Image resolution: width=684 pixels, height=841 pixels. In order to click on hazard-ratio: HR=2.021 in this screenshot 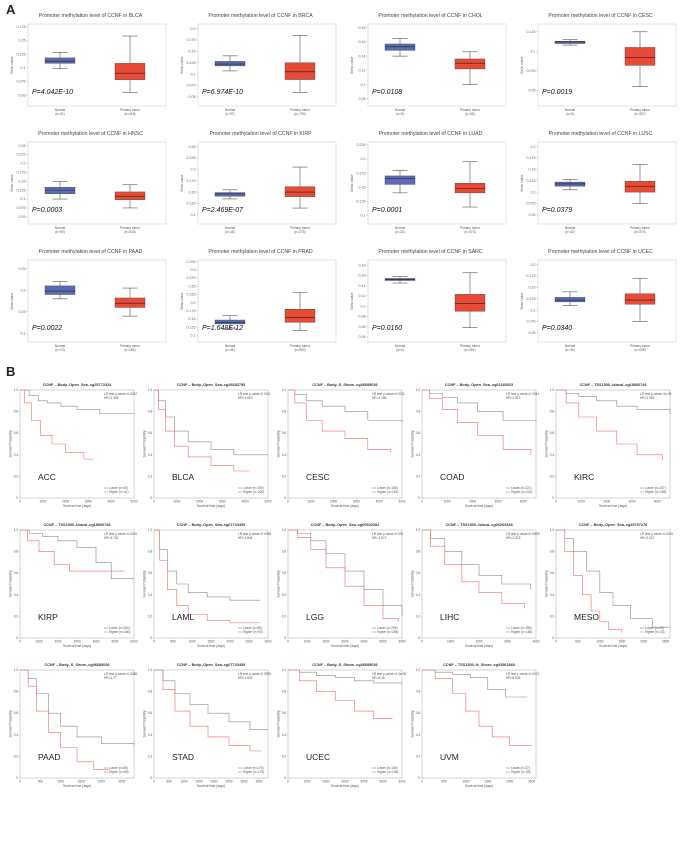, I will do `click(647, 538)`.